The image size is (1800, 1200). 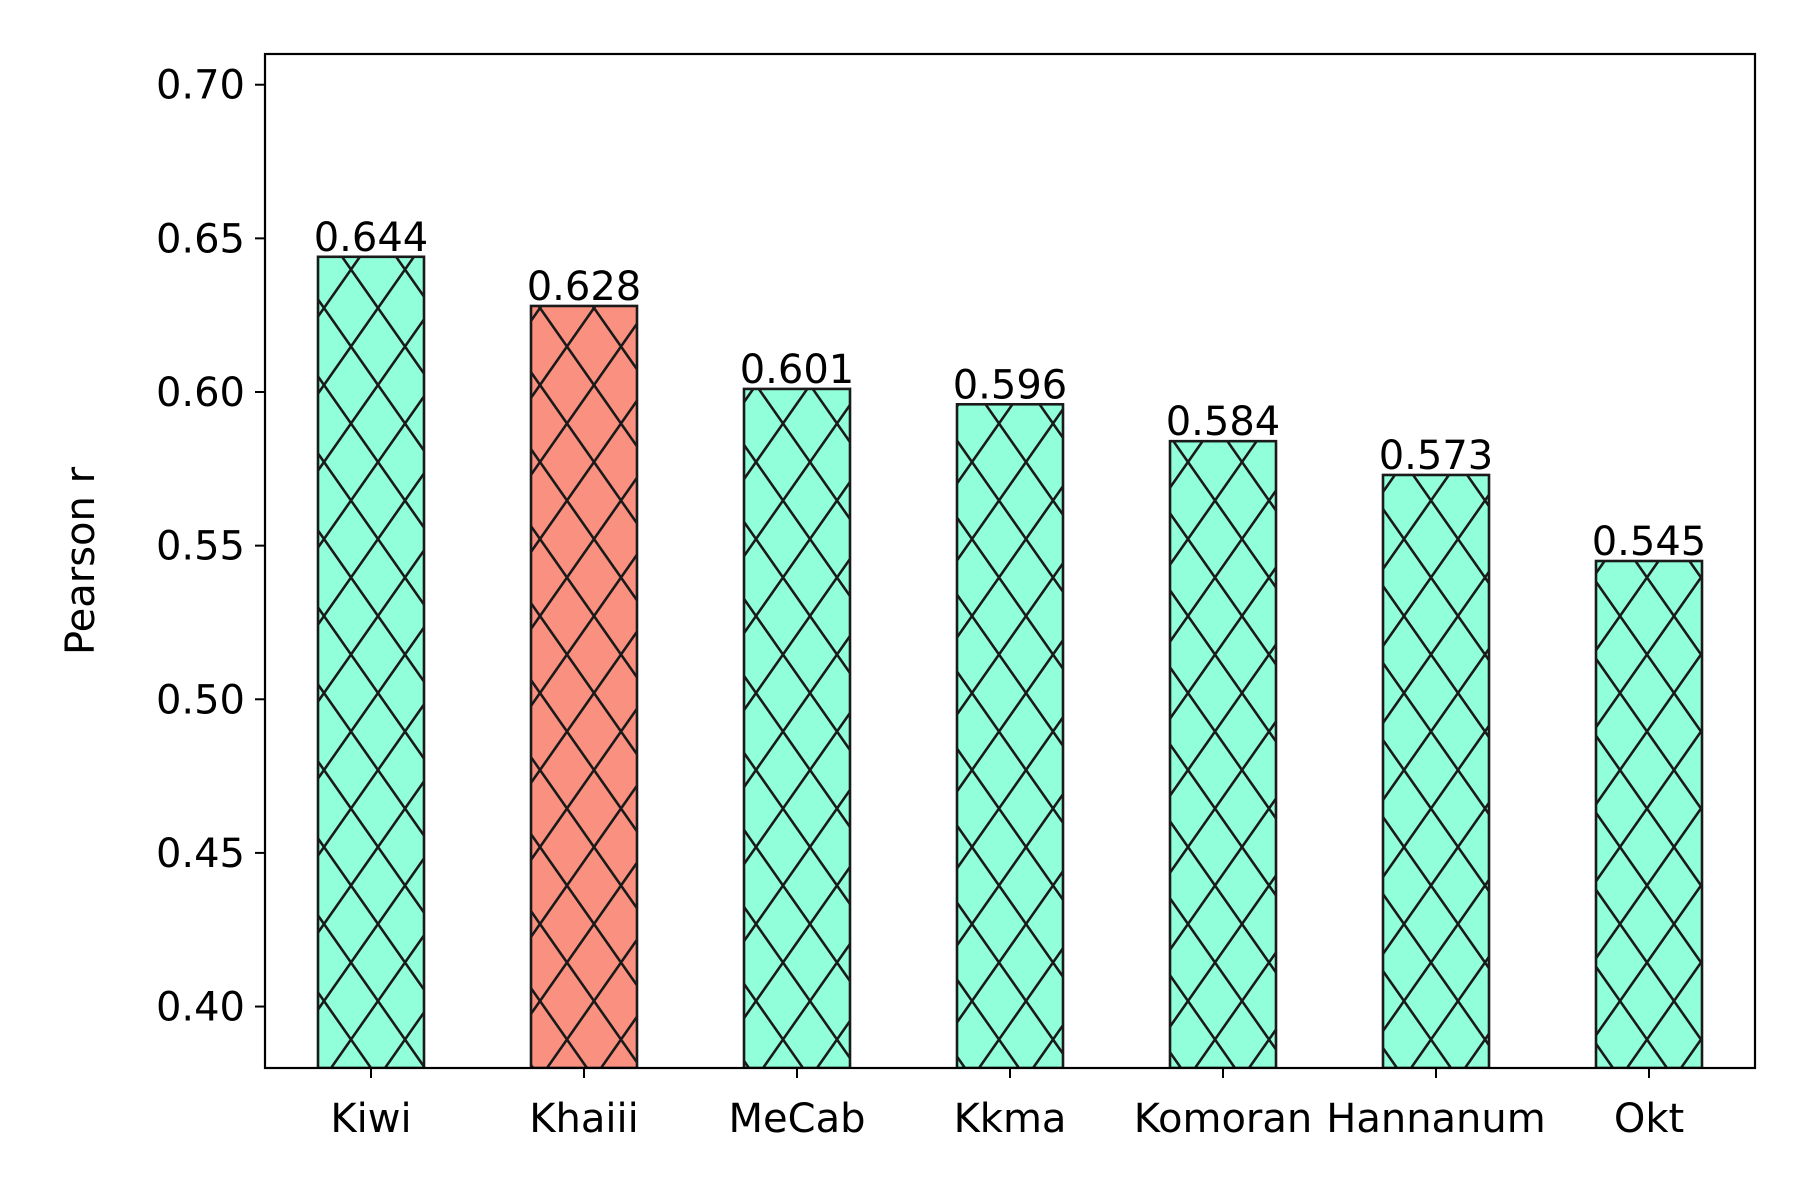 What do you see at coordinates (370, 1119) in the screenshot?
I see `x-tick-label: Kiwi` at bounding box center [370, 1119].